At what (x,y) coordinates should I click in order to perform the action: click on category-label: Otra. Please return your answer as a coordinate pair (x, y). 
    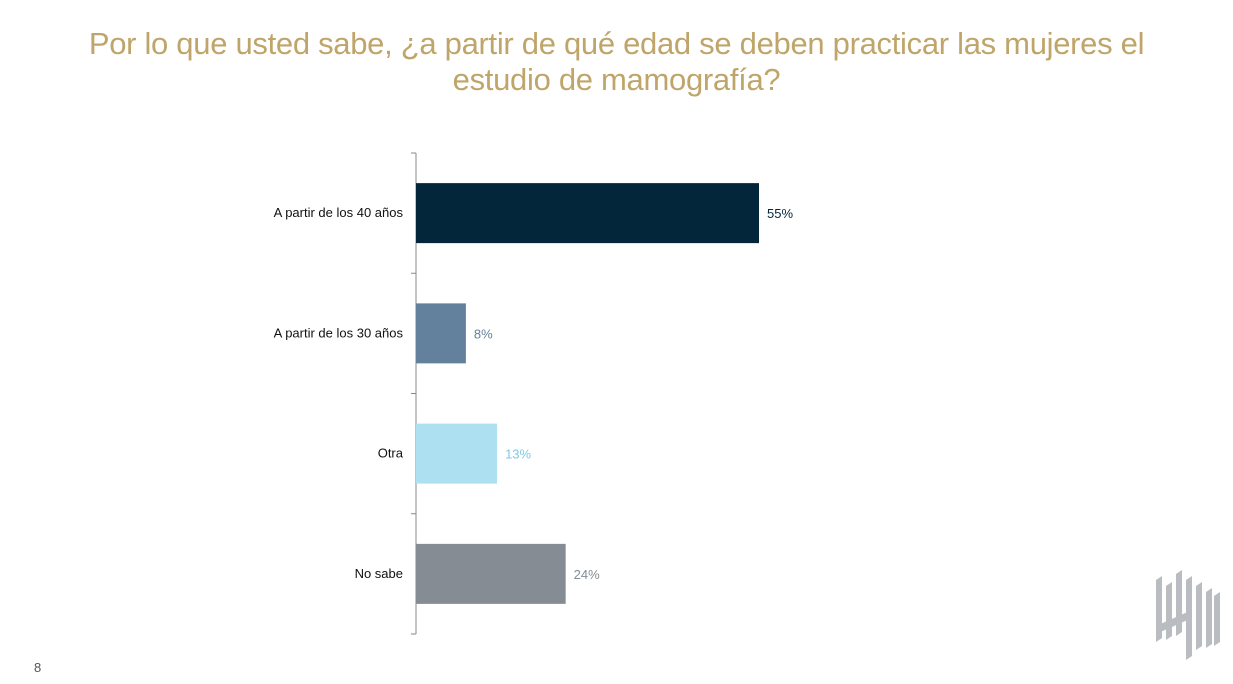
    Looking at the image, I should click on (391, 453).